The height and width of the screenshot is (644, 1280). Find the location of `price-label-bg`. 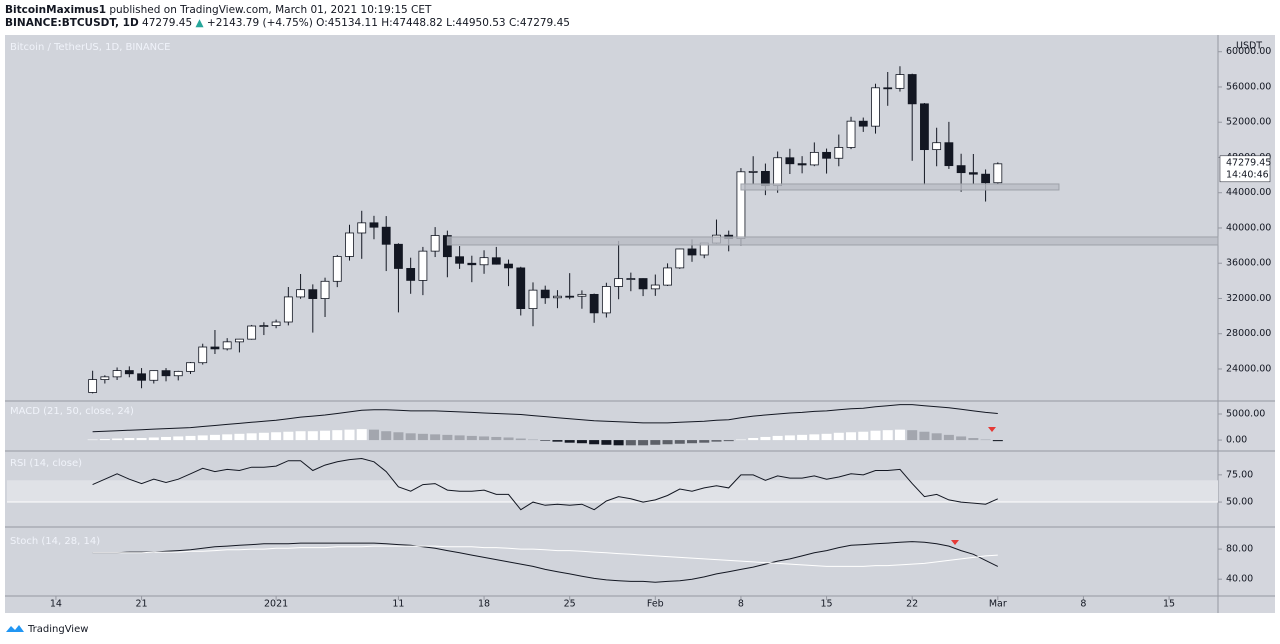

price-label-bg is located at coordinates (1245, 169).